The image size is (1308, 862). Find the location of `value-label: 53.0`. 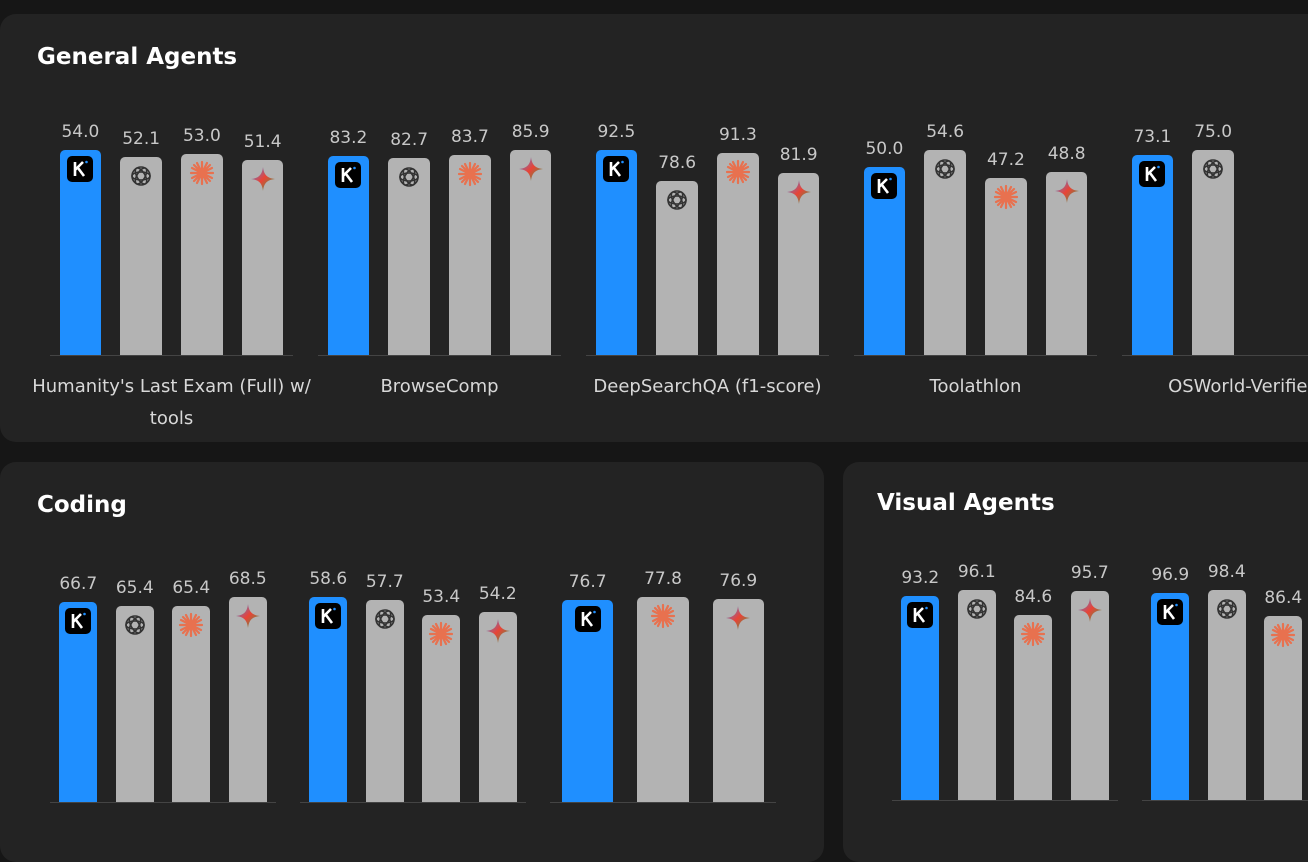

value-label: 53.0 is located at coordinates (201, 135).